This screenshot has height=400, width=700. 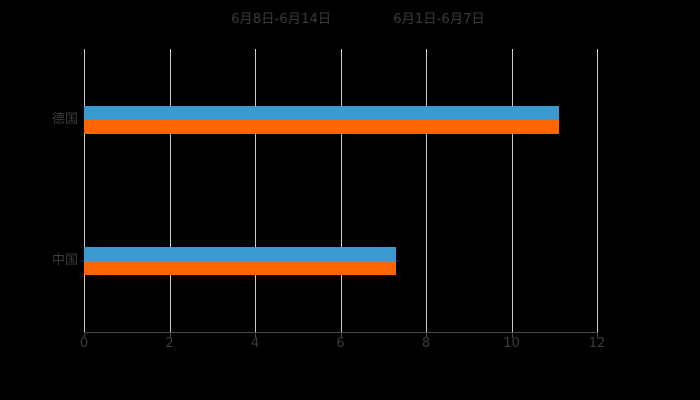 I want to click on x-axis-tick-label: 4, so click(x=255, y=343).